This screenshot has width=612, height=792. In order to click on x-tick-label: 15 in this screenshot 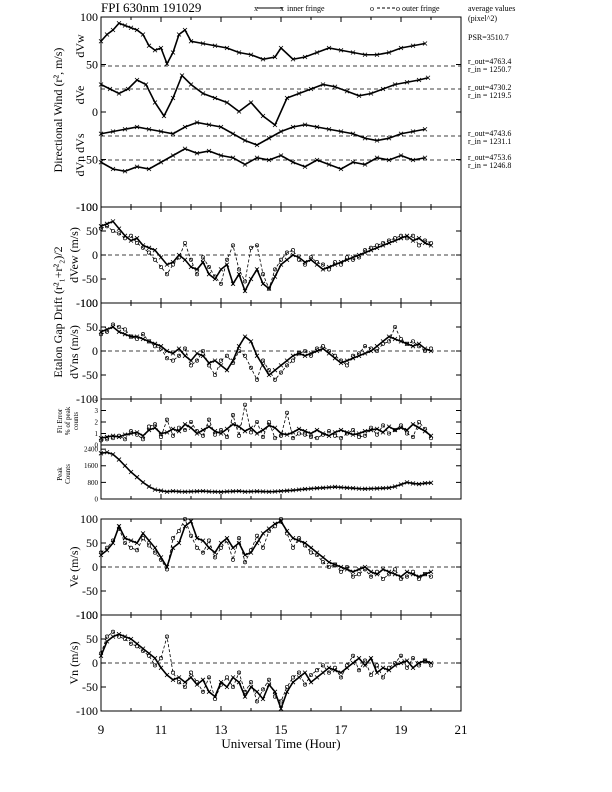, I will do `click(281, 729)`.